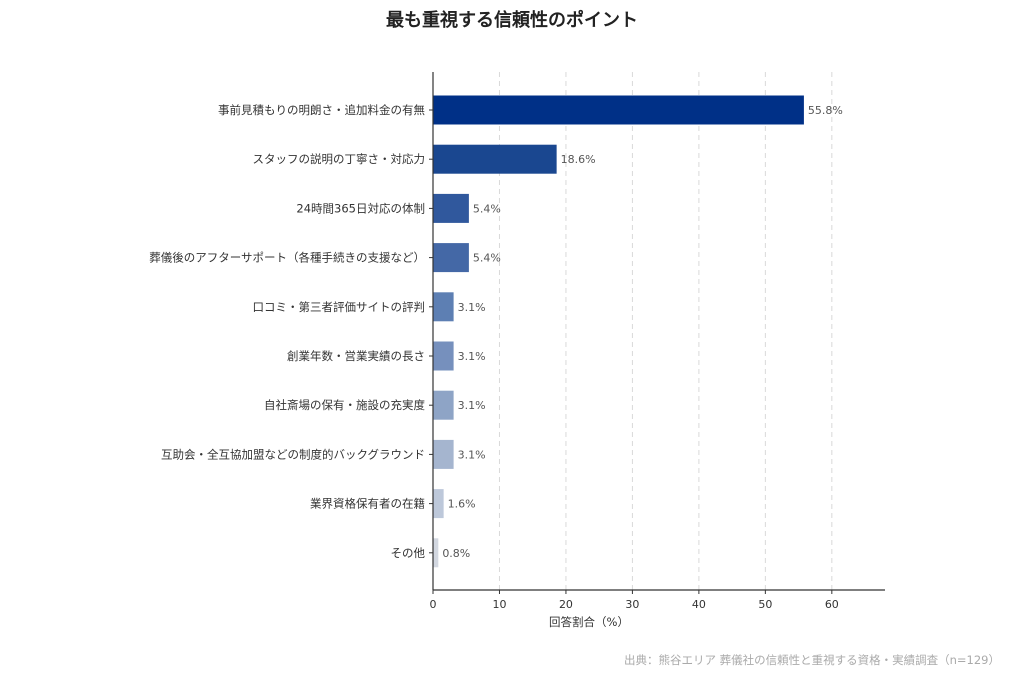  What do you see at coordinates (578, 159) in the screenshot?
I see `value-label: 18.6%` at bounding box center [578, 159].